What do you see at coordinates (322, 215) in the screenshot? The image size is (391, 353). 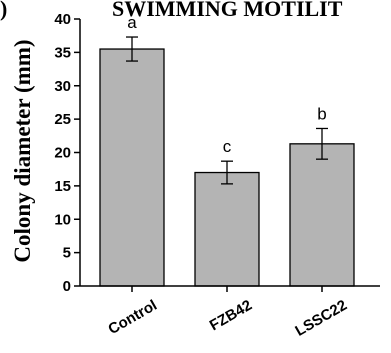 I see `bar-lssc22` at bounding box center [322, 215].